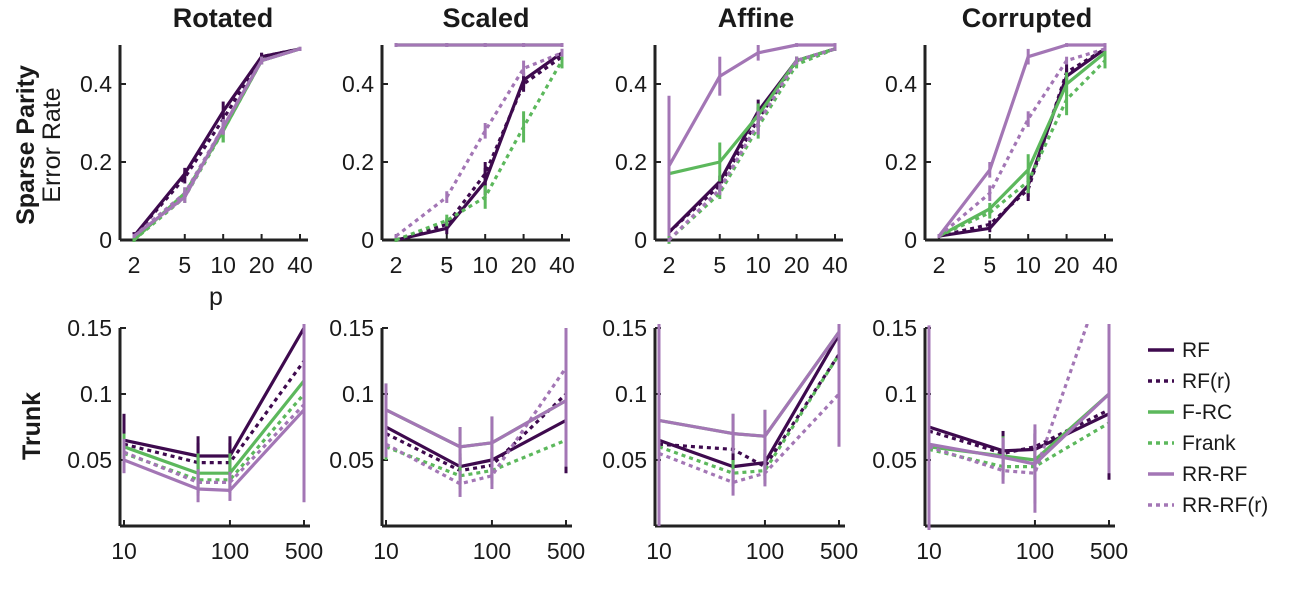 The width and height of the screenshot is (1315, 615). Describe the element at coordinates (989, 265) in the screenshot. I see `x-tick-label-sparse-corrupted: 5` at that location.